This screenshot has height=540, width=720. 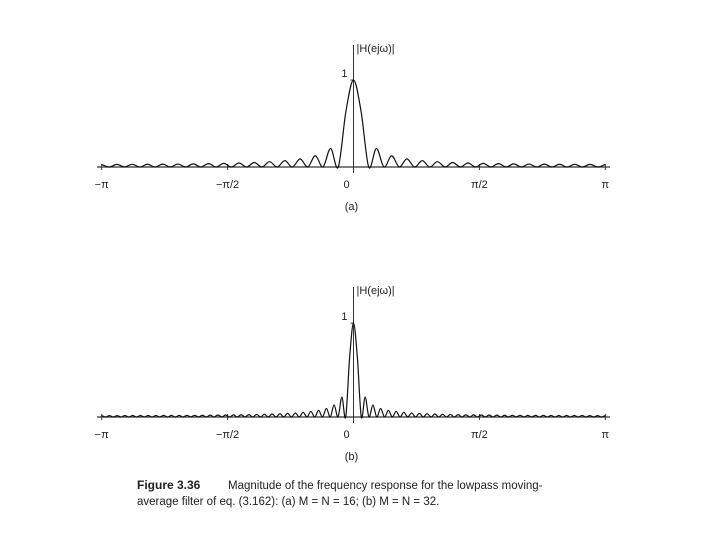 What do you see at coordinates (351, 457) in the screenshot?
I see `panel-label: (b)` at bounding box center [351, 457].